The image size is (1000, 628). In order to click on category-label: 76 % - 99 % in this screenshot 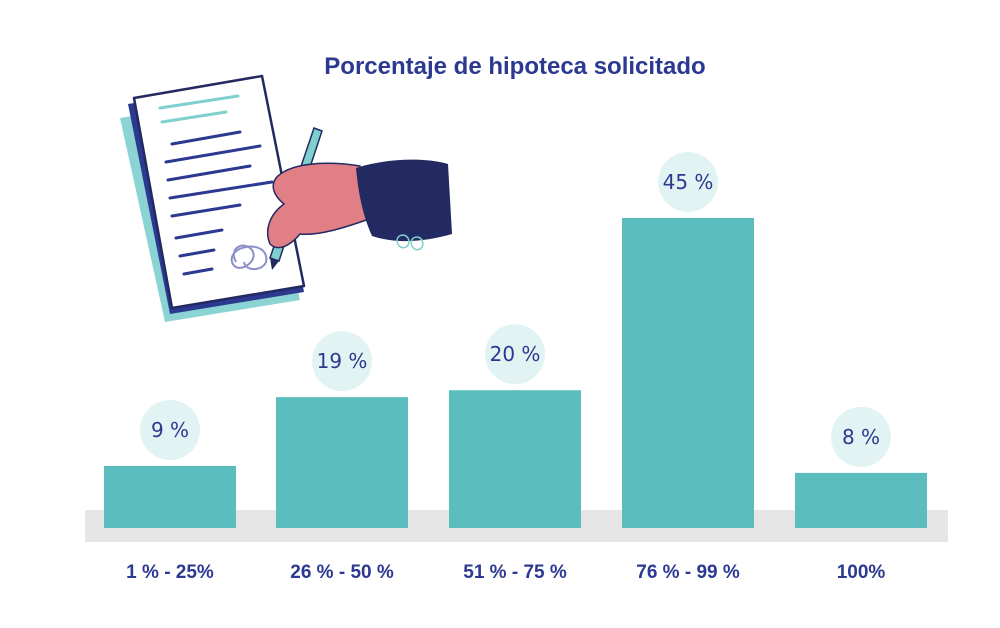, I will do `click(688, 572)`.